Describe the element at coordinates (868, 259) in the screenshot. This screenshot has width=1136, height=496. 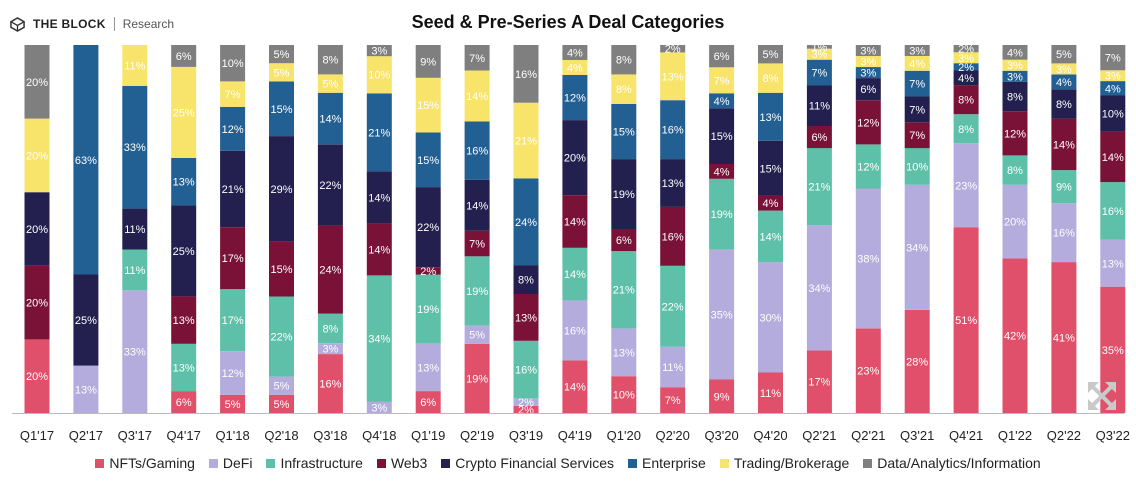
I see `data-label: 38%` at that location.